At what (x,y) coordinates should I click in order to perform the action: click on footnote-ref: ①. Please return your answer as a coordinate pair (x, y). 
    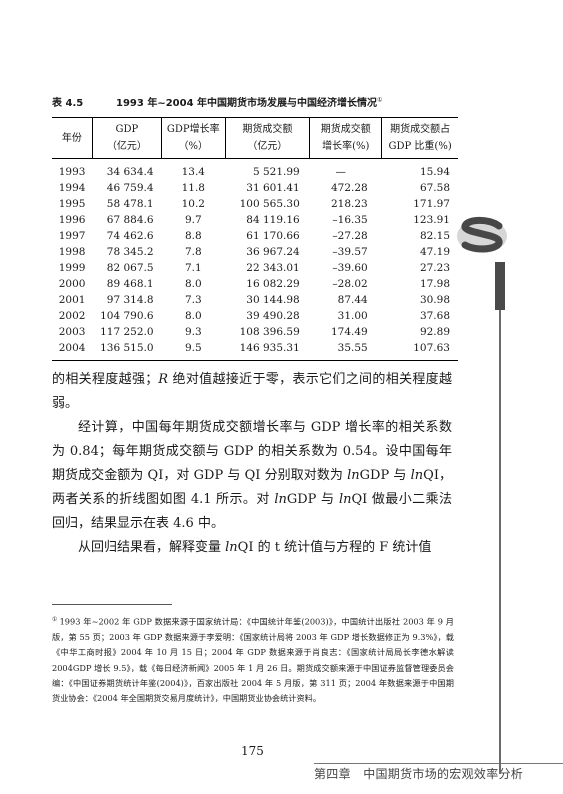
    Looking at the image, I should click on (380, 100).